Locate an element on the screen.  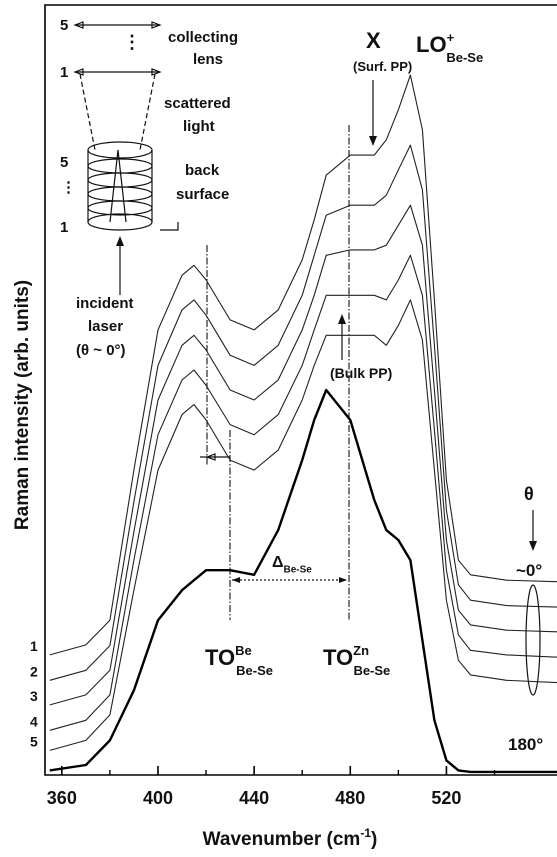
annotation: scattered is located at coordinates (197, 103).